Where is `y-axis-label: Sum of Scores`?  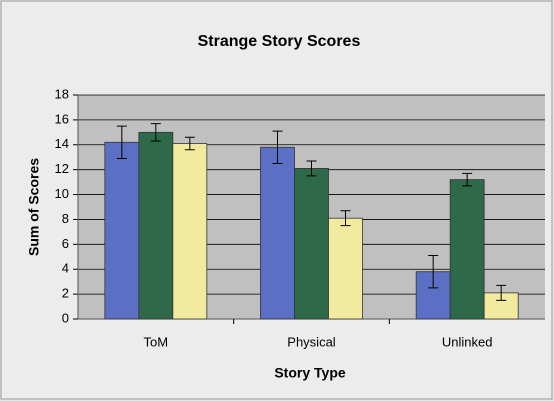
y-axis-label: Sum of Scores is located at coordinates (34, 207).